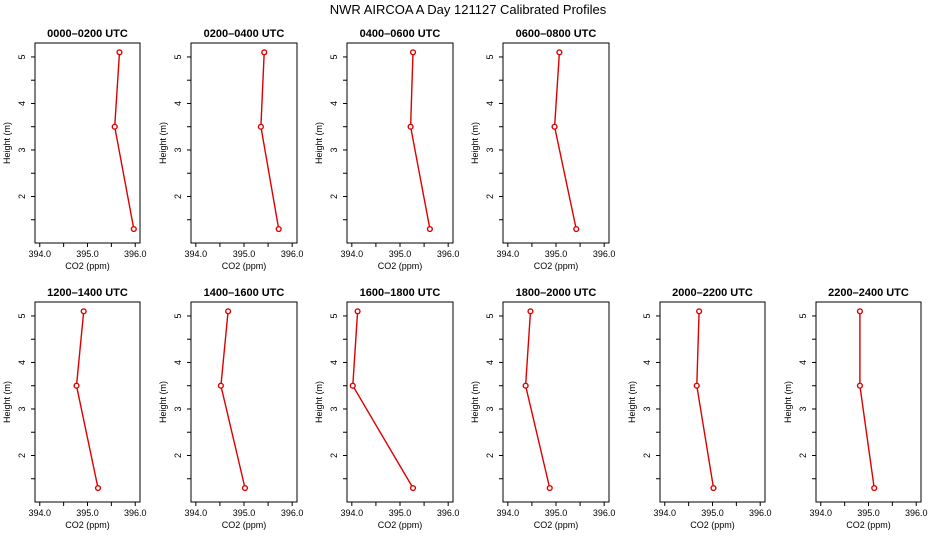 The height and width of the screenshot is (540, 936). What do you see at coordinates (244, 34) in the screenshot?
I see `panel-title: 0200–0400 UTC` at bounding box center [244, 34].